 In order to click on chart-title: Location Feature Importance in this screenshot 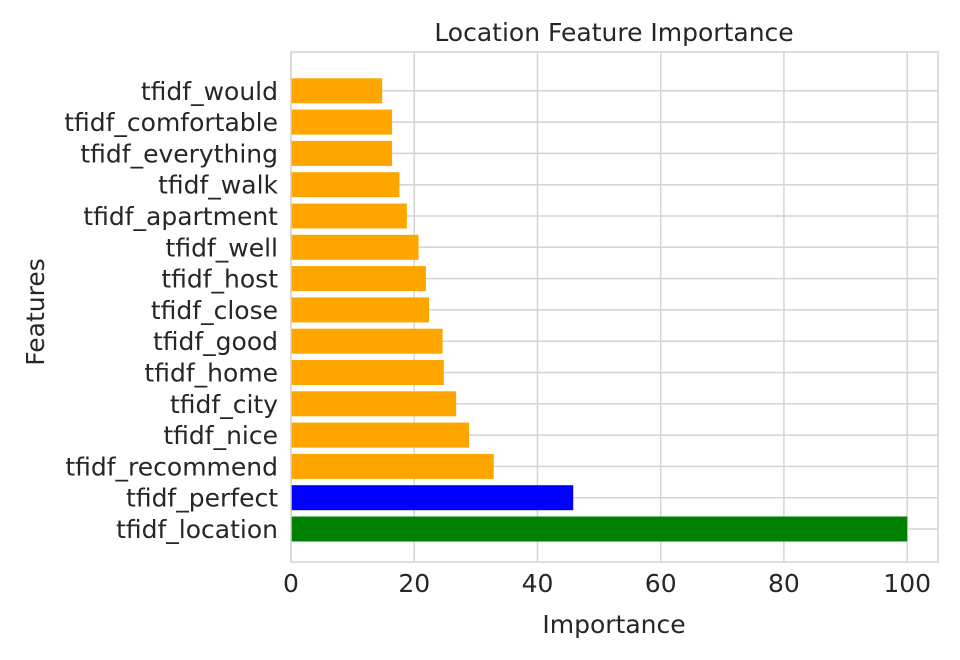, I will do `click(613, 32)`.